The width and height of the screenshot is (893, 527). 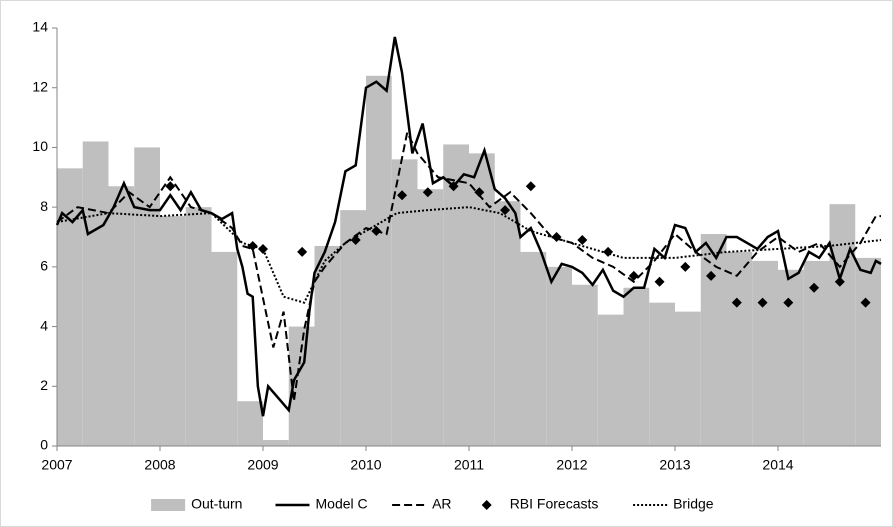 What do you see at coordinates (216, 504) in the screenshot?
I see `legend-label: Out-turn` at bounding box center [216, 504].